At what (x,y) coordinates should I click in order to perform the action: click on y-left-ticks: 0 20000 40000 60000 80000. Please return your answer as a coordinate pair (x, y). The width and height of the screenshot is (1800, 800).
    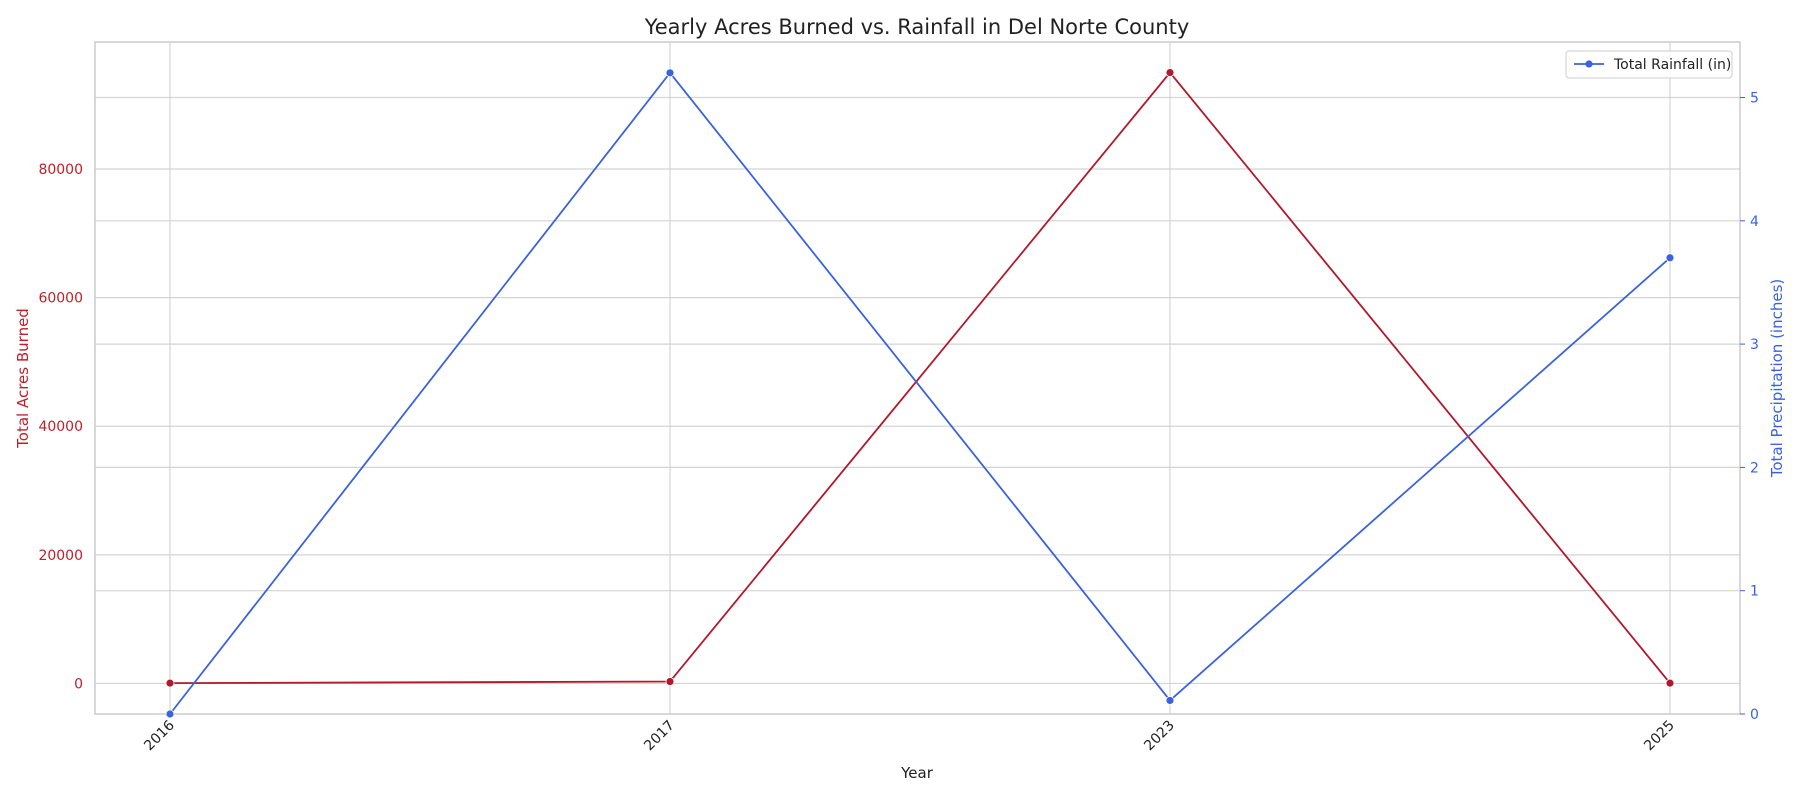
    Looking at the image, I should click on (60, 427).